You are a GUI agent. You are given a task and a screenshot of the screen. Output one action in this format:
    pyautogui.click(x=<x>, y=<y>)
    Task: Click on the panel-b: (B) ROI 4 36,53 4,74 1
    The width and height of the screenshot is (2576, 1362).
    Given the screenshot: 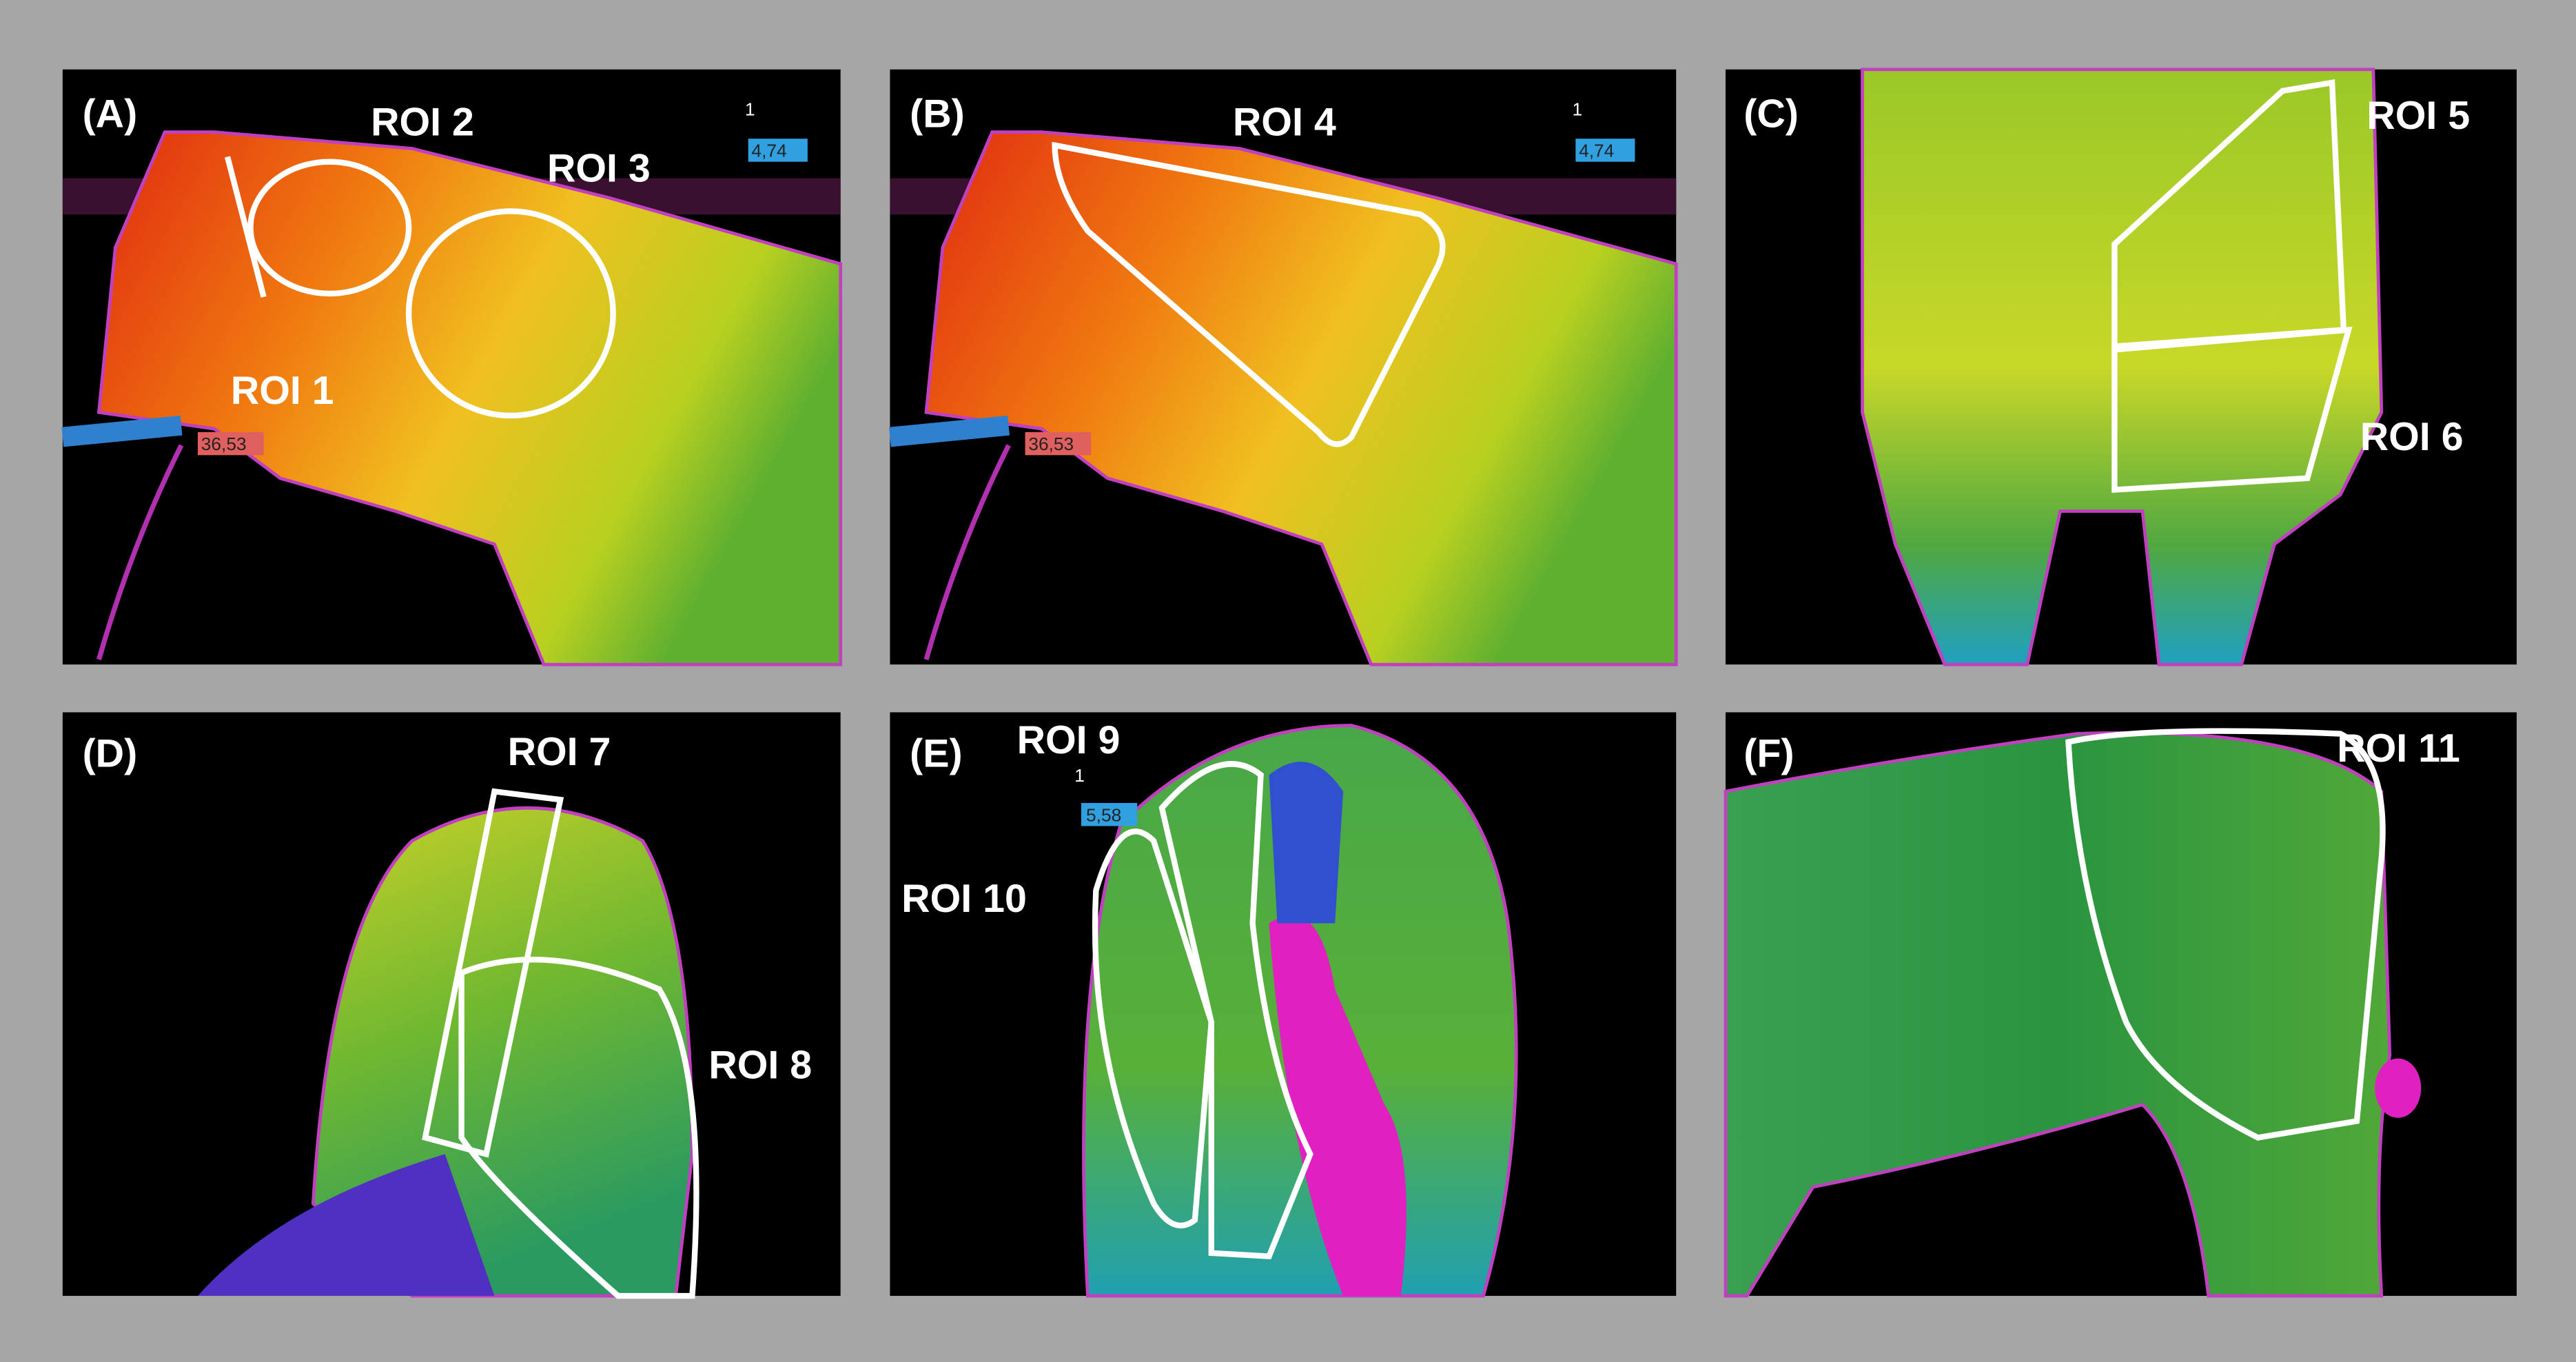 What is the action you would take?
    pyautogui.click(x=1283, y=368)
    